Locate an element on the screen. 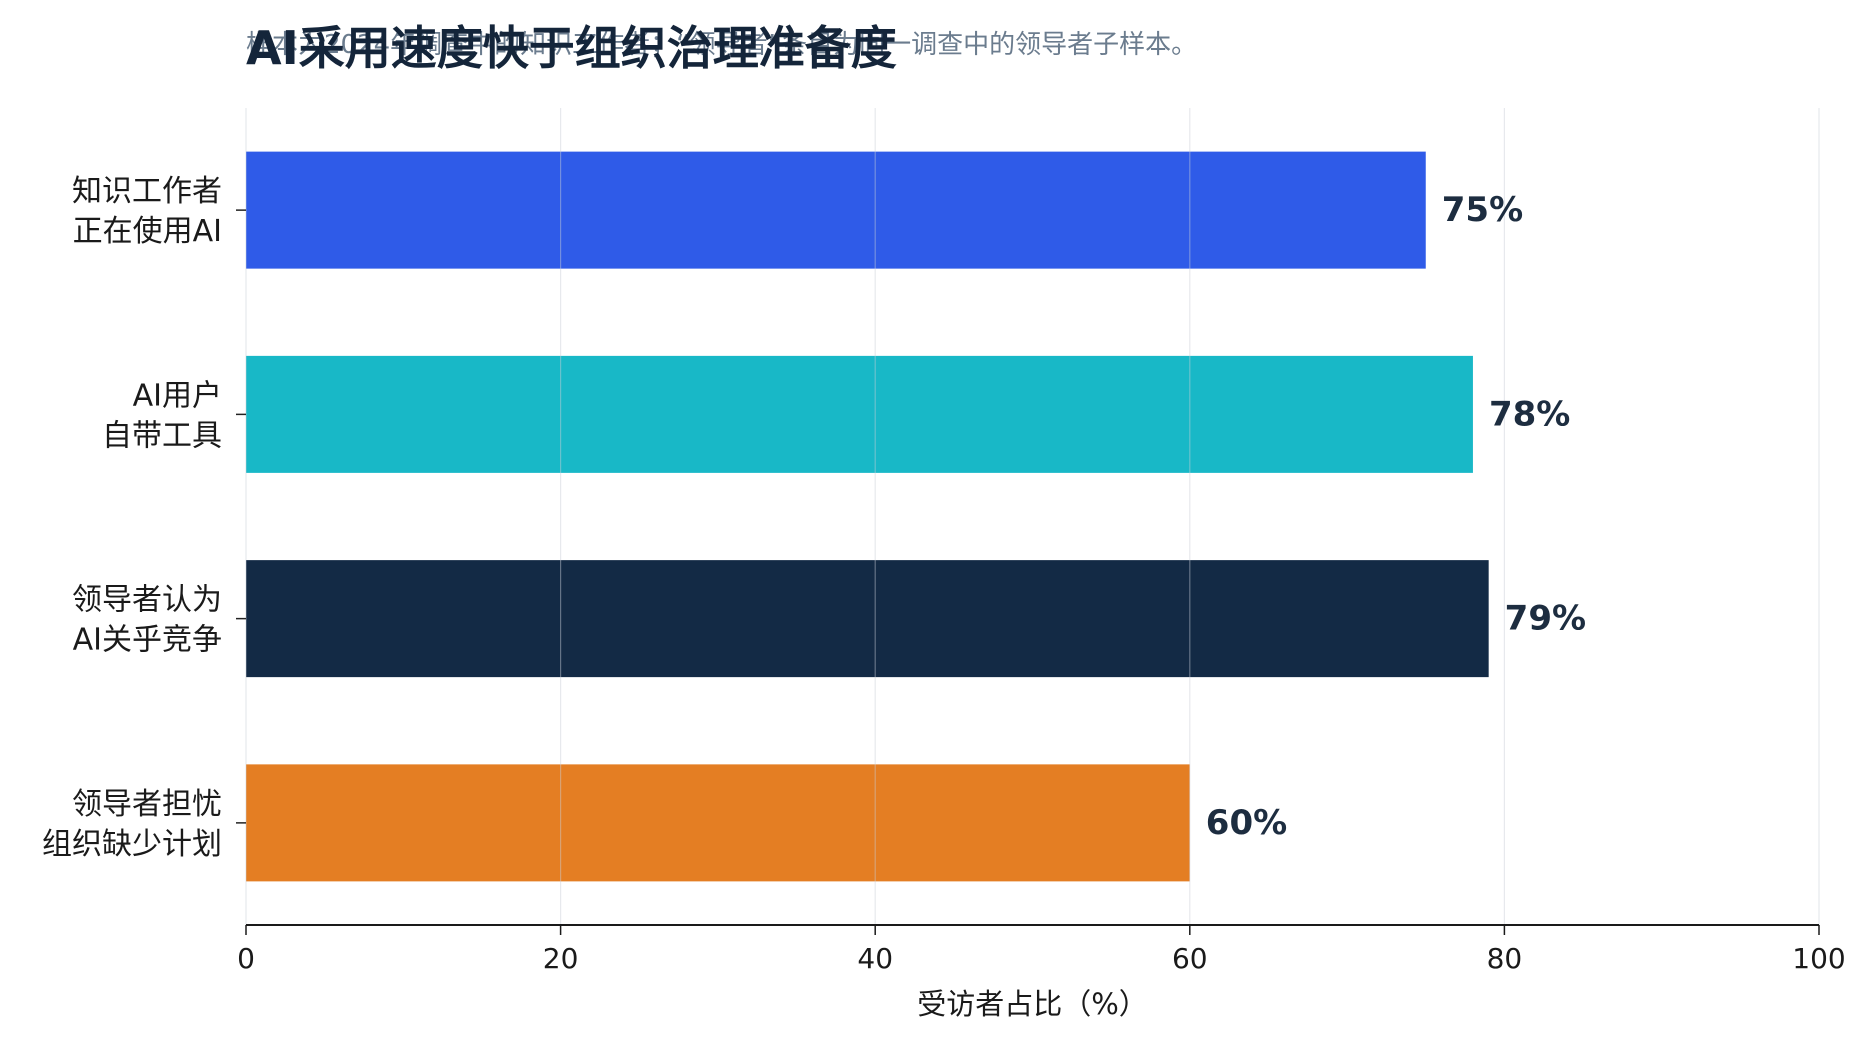 The width and height of the screenshot is (1861, 1040). category-label-line: AI关乎竞争 is located at coordinates (147, 640).